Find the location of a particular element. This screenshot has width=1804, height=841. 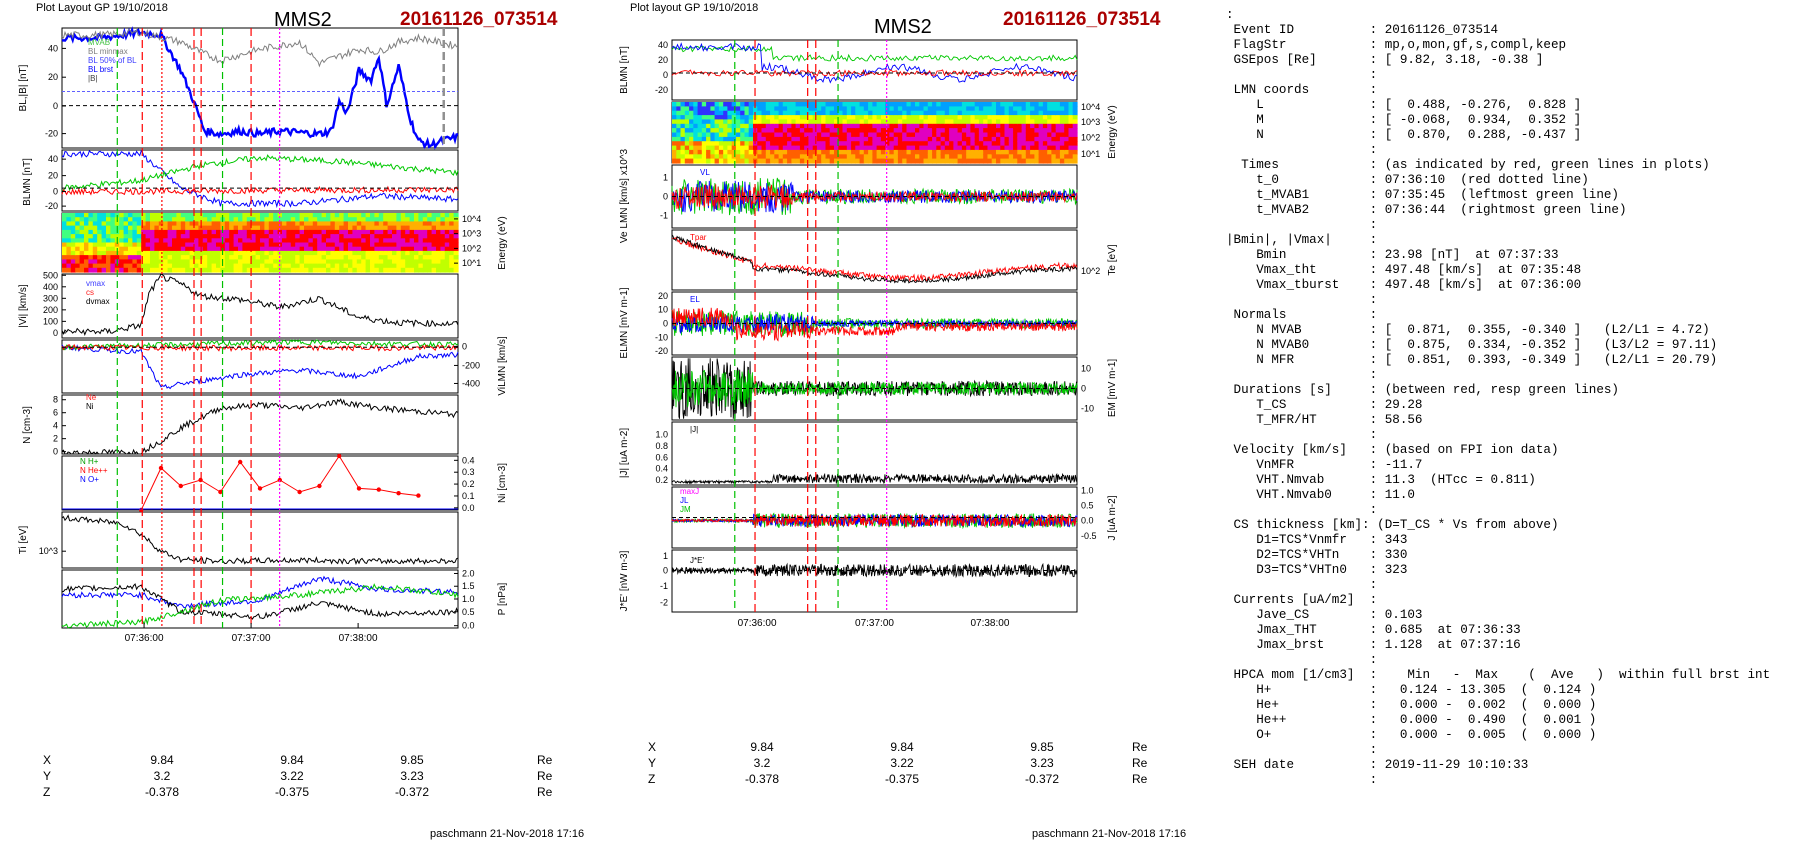

ylabel-energy-e: Energy (eV) is located at coordinates (1112, 131).